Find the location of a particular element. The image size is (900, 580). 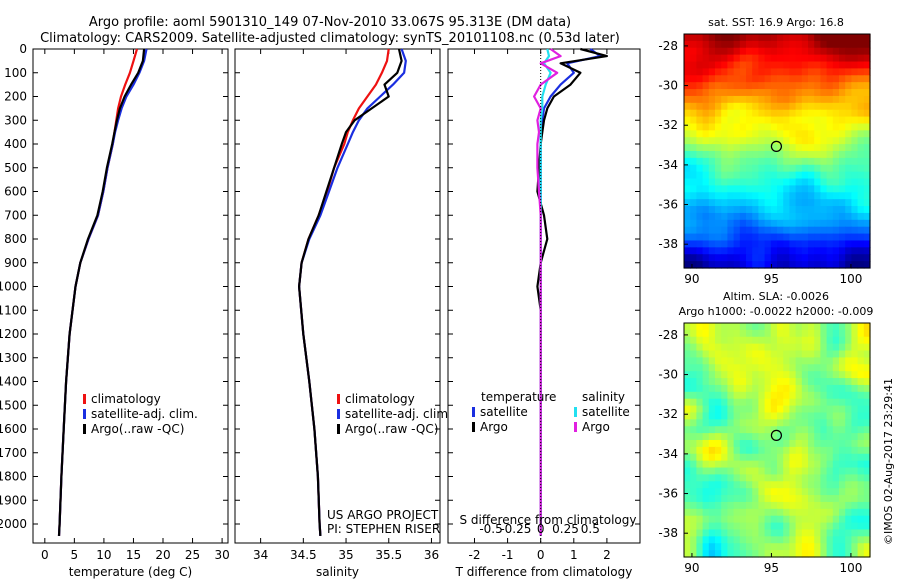

sla-map-title-line2: Argo h1000: -0.0022 h2000: -0.009 is located at coordinates (776, 311).